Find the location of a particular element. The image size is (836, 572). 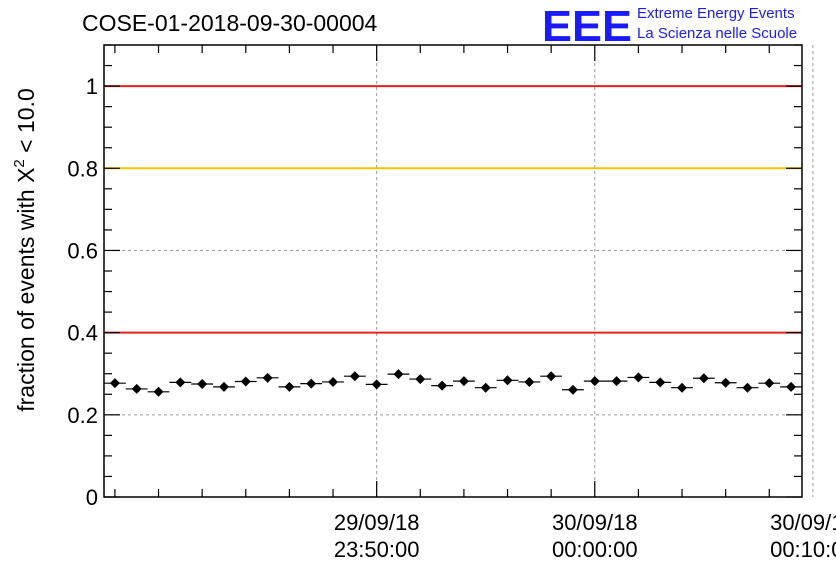

eee-logo-mark: EEE is located at coordinates (587, 26).